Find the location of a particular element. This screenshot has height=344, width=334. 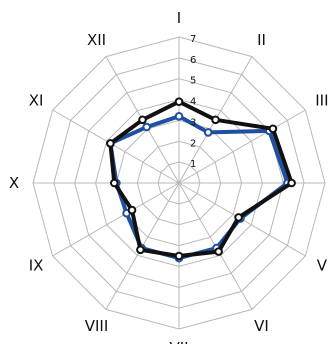

series-2-point-X is located at coordinates (114, 183).